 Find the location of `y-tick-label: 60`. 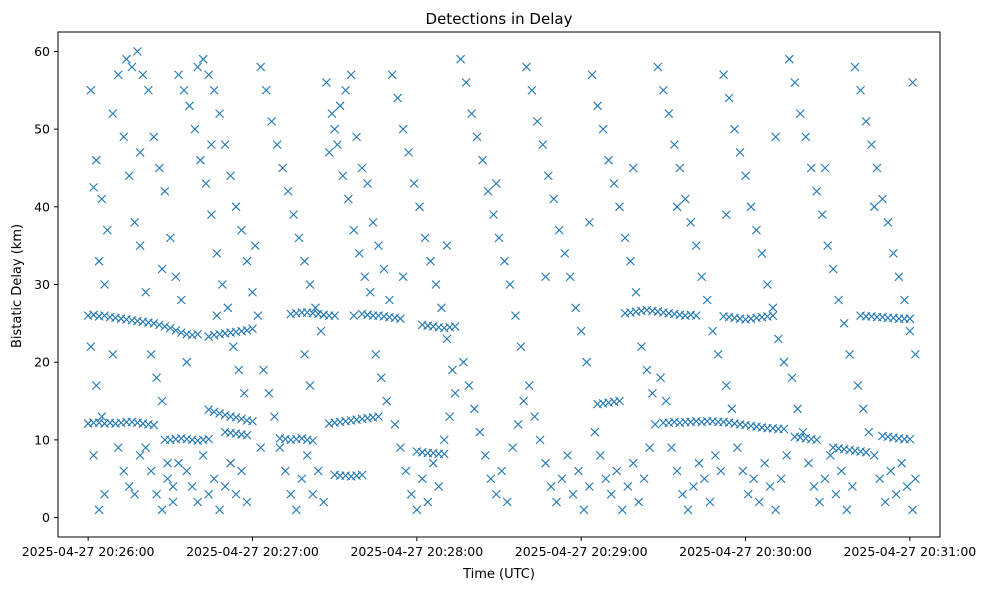

y-tick-label: 60 is located at coordinates (42, 51).